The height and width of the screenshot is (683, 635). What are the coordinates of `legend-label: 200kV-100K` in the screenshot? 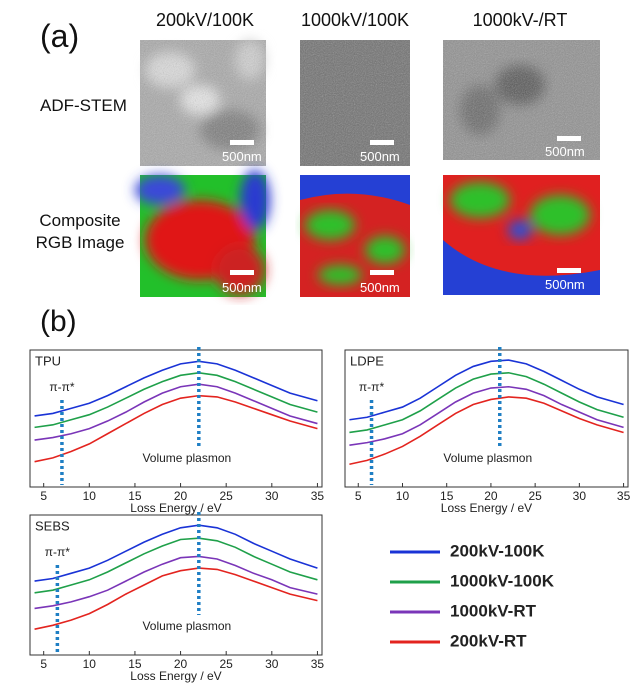 It's located at (497, 550).